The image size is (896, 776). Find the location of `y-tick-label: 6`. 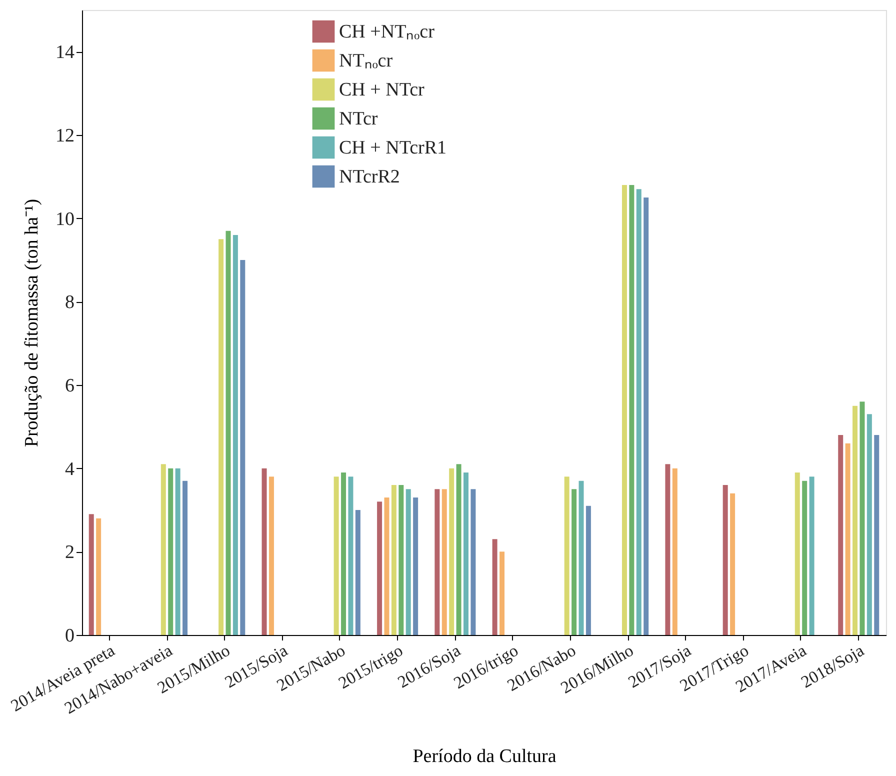

y-tick-label: 6 is located at coordinates (69, 386).